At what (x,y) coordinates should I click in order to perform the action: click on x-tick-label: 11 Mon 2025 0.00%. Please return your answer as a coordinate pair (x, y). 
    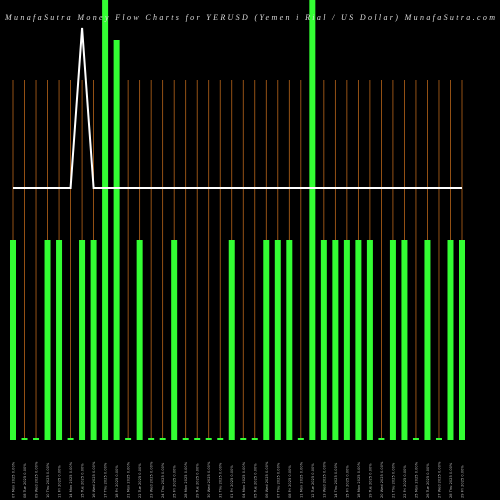
    Looking at the image, I should click on (301, 479).